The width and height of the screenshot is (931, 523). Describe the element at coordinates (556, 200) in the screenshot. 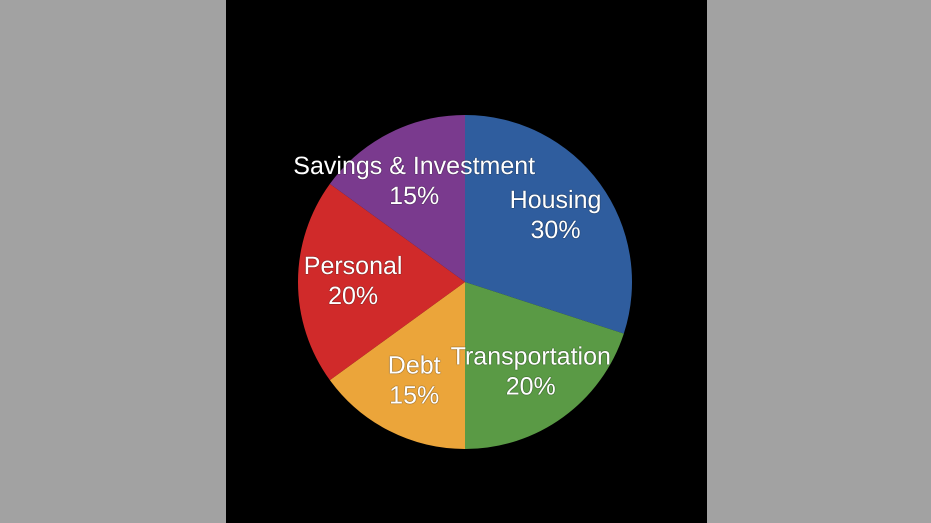

I see `slice-label: Housing` at that location.